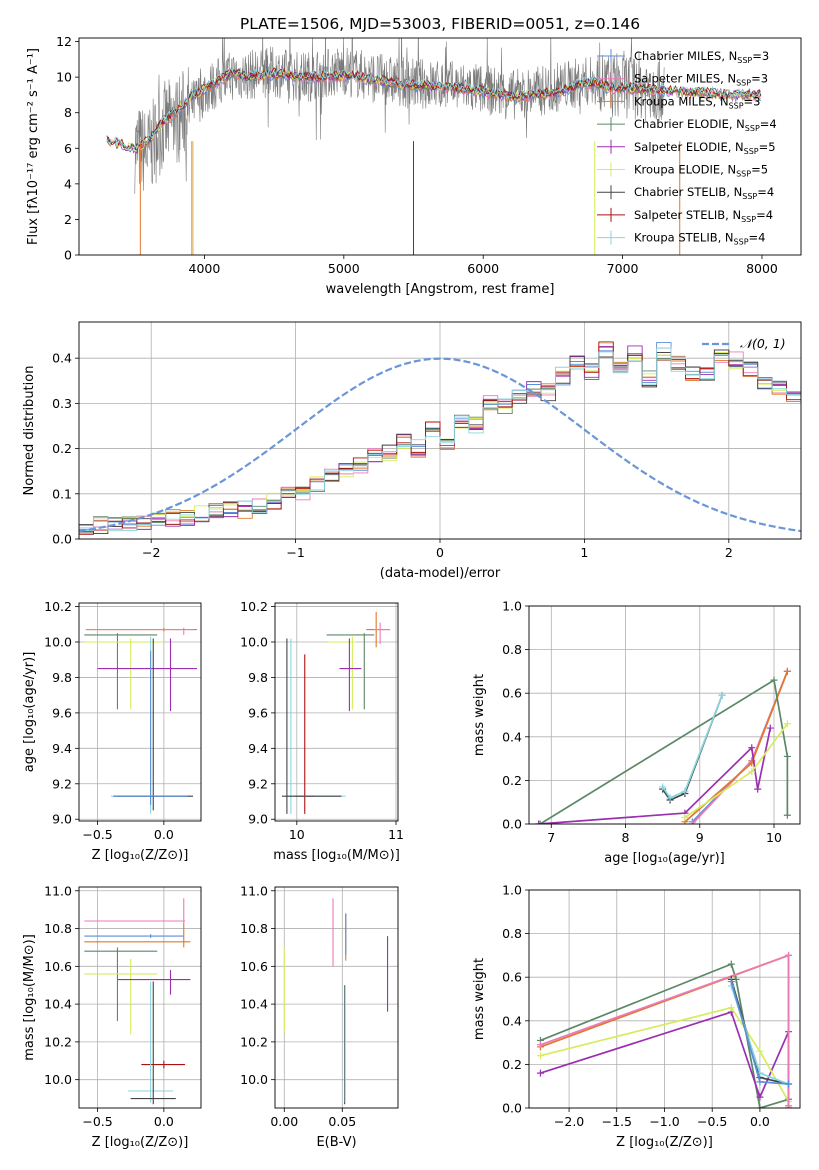 This screenshot has width=819, height=1170. I want to click on y-tick-label: 8, so click(68, 112).